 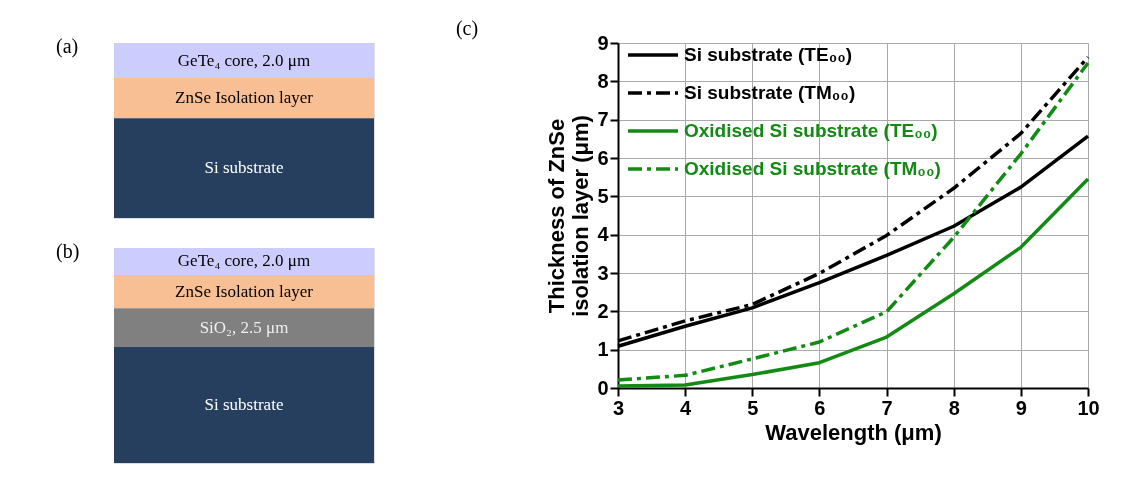 I want to click on legend-label: Si substrate (TM₀₀), so click(x=770, y=92).